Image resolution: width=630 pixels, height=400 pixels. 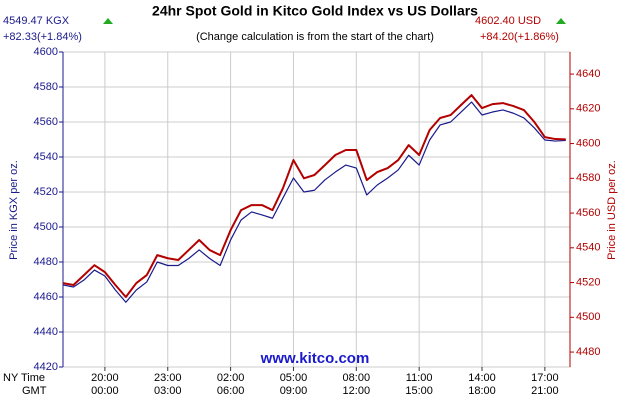 What do you see at coordinates (588, 74) in the screenshot?
I see `y2-tick-label: 4640` at bounding box center [588, 74].